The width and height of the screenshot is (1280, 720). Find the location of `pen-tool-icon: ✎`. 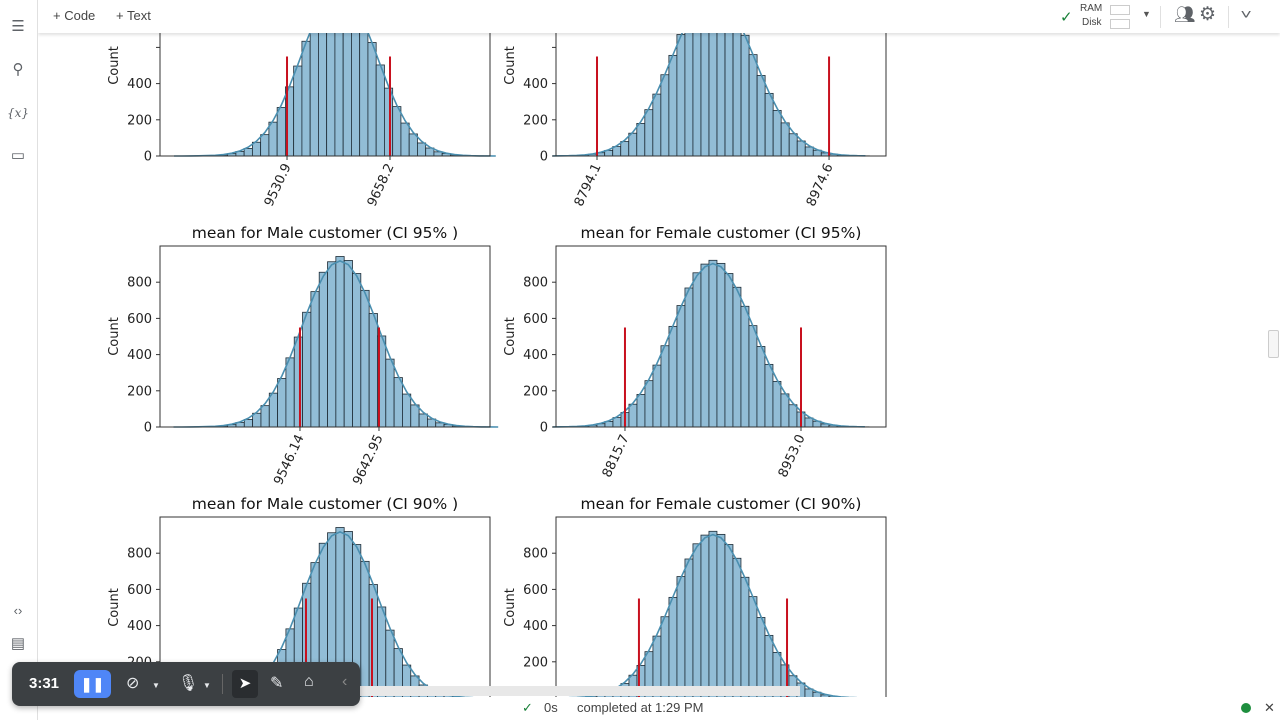

pen-tool-icon: ✎ is located at coordinates (277, 683).